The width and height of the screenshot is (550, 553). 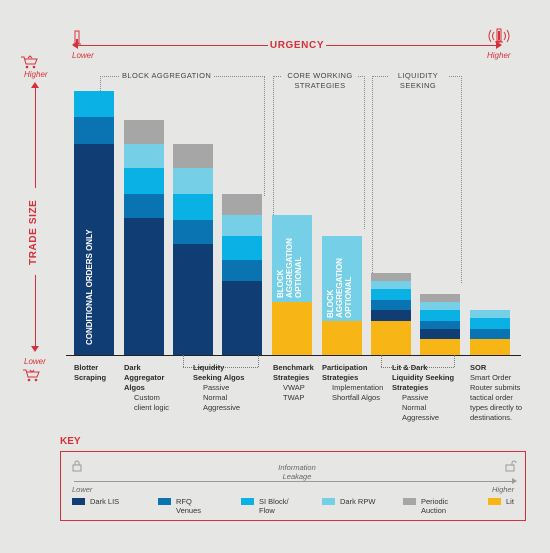 I want to click on bar-liquidity-seeking, so click(x=193, y=249).